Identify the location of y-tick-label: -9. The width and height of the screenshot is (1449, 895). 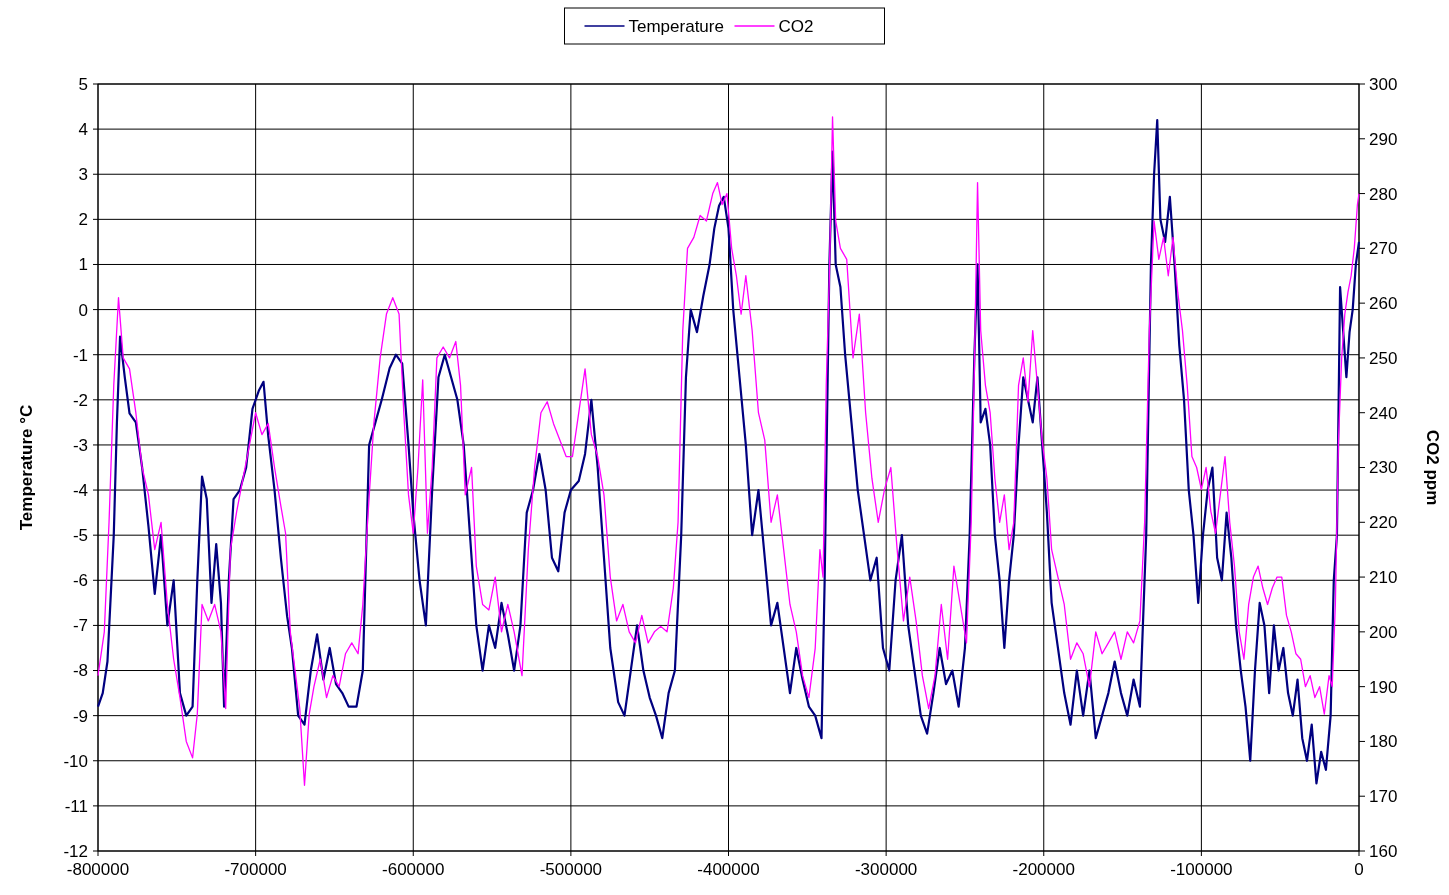
(80, 716).